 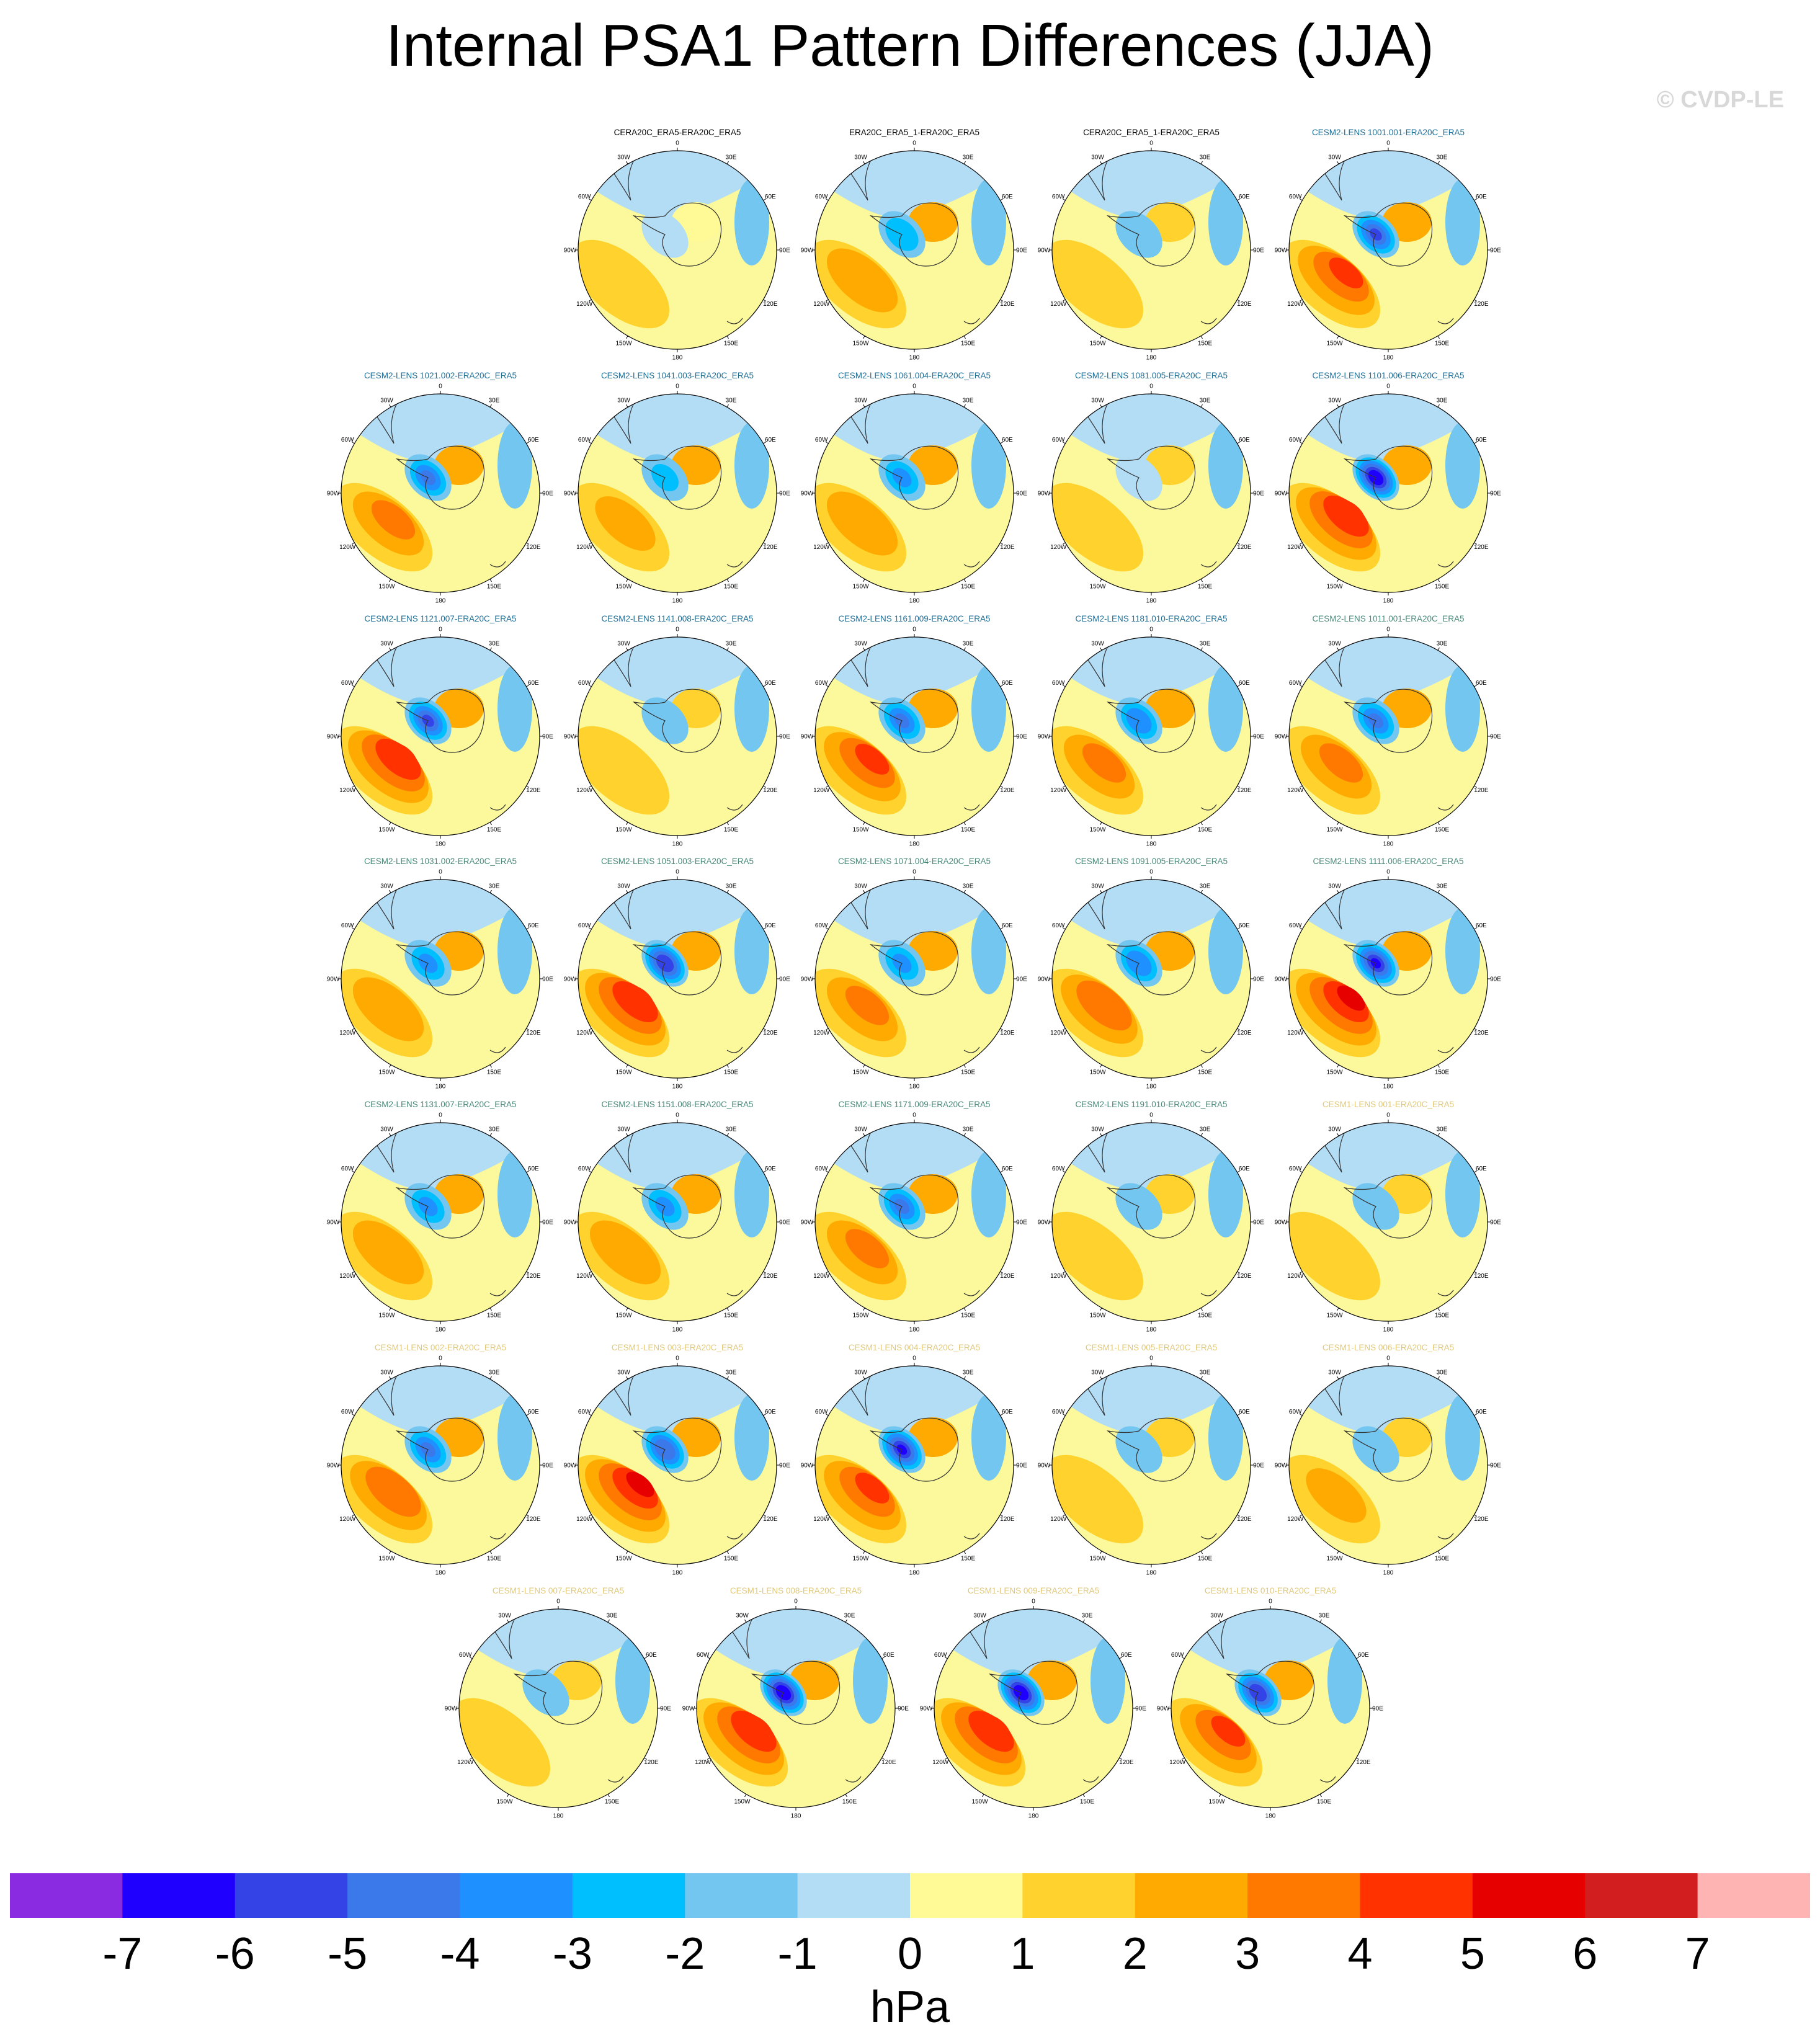 What do you see at coordinates (1388, 1347) in the screenshot?
I see `panel-title: CESM1-LENS 006-ERA20C_ERA5` at bounding box center [1388, 1347].